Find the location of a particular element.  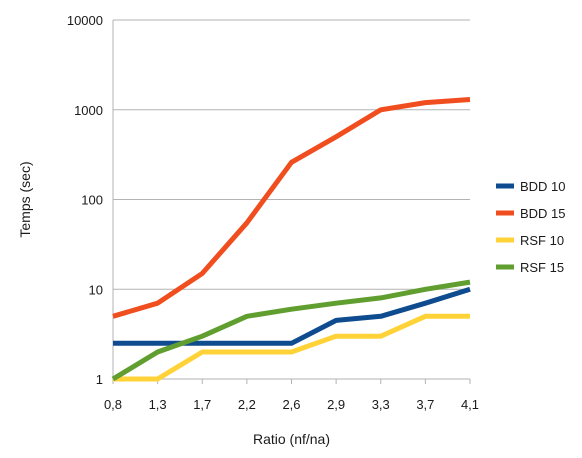

x-tick-label: 3,3 is located at coordinates (381, 404).